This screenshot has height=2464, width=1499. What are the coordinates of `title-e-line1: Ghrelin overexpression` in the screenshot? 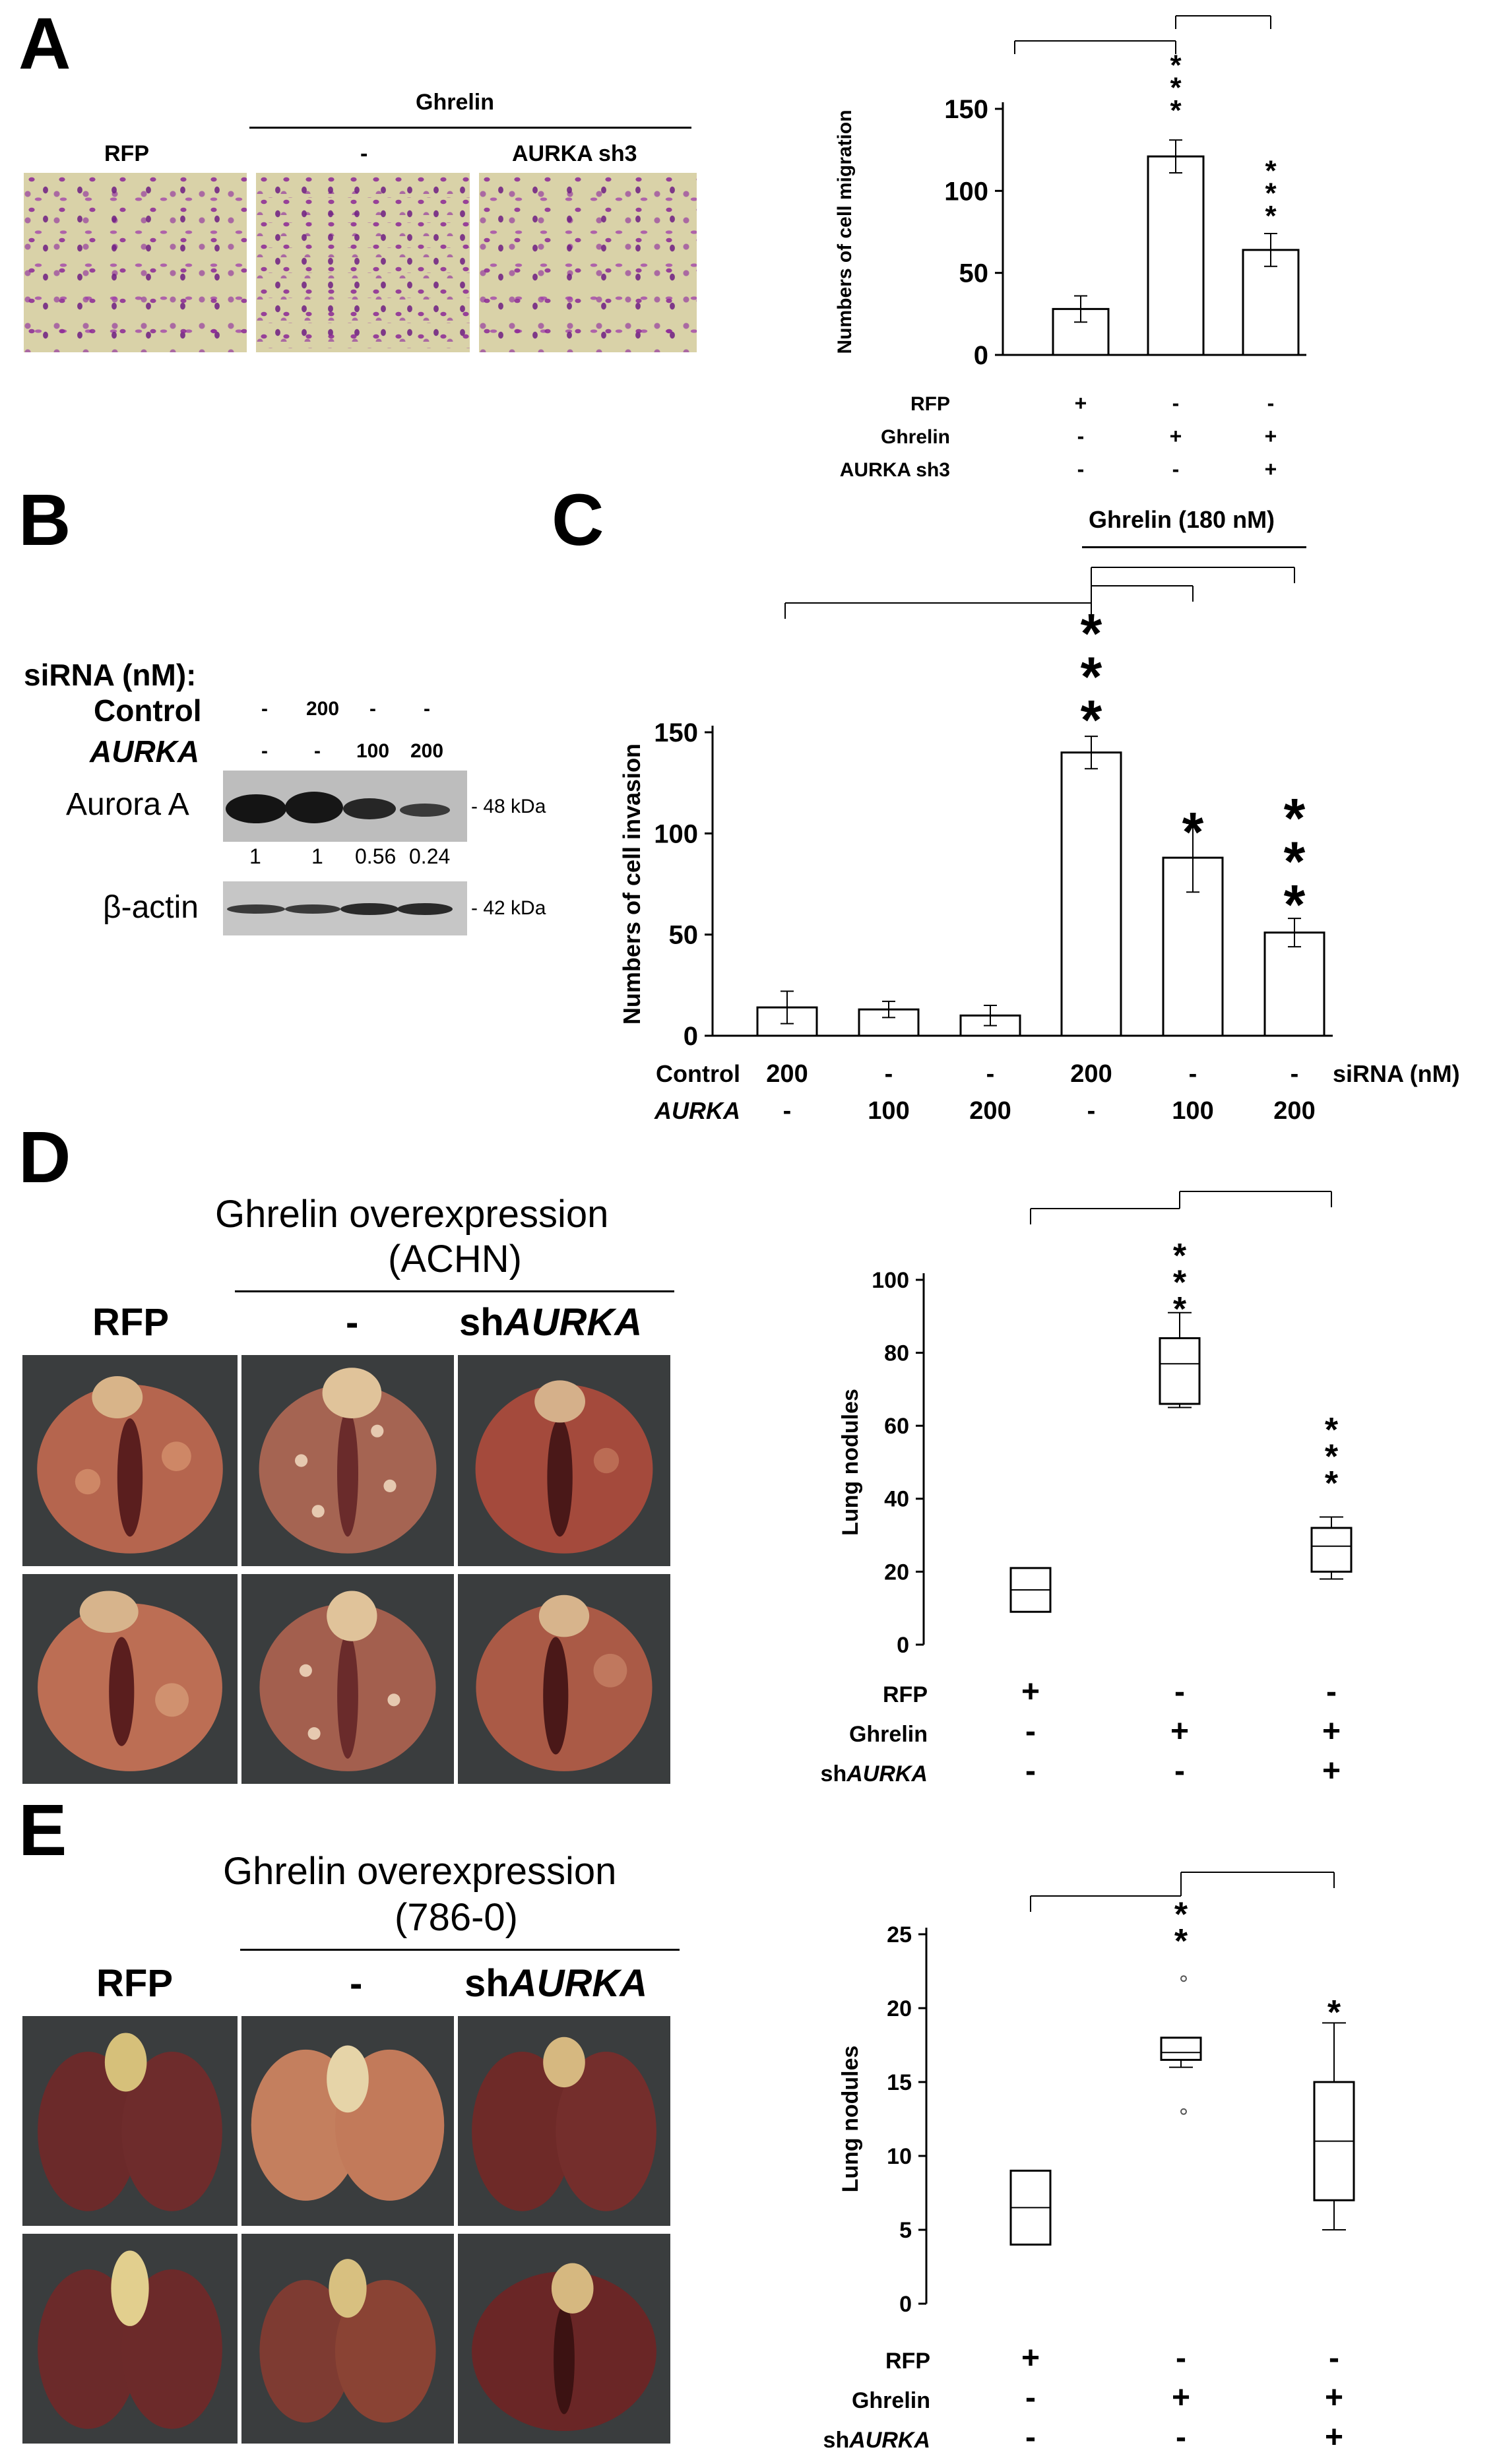 It's located at (420, 1872).